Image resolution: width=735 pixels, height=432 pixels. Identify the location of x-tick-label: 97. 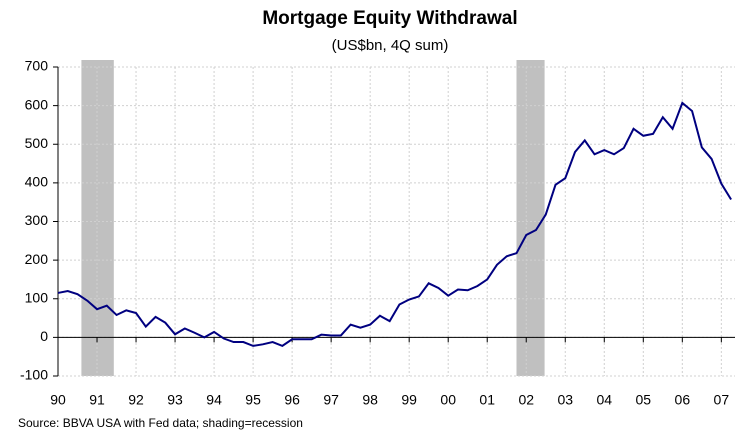
(331, 400).